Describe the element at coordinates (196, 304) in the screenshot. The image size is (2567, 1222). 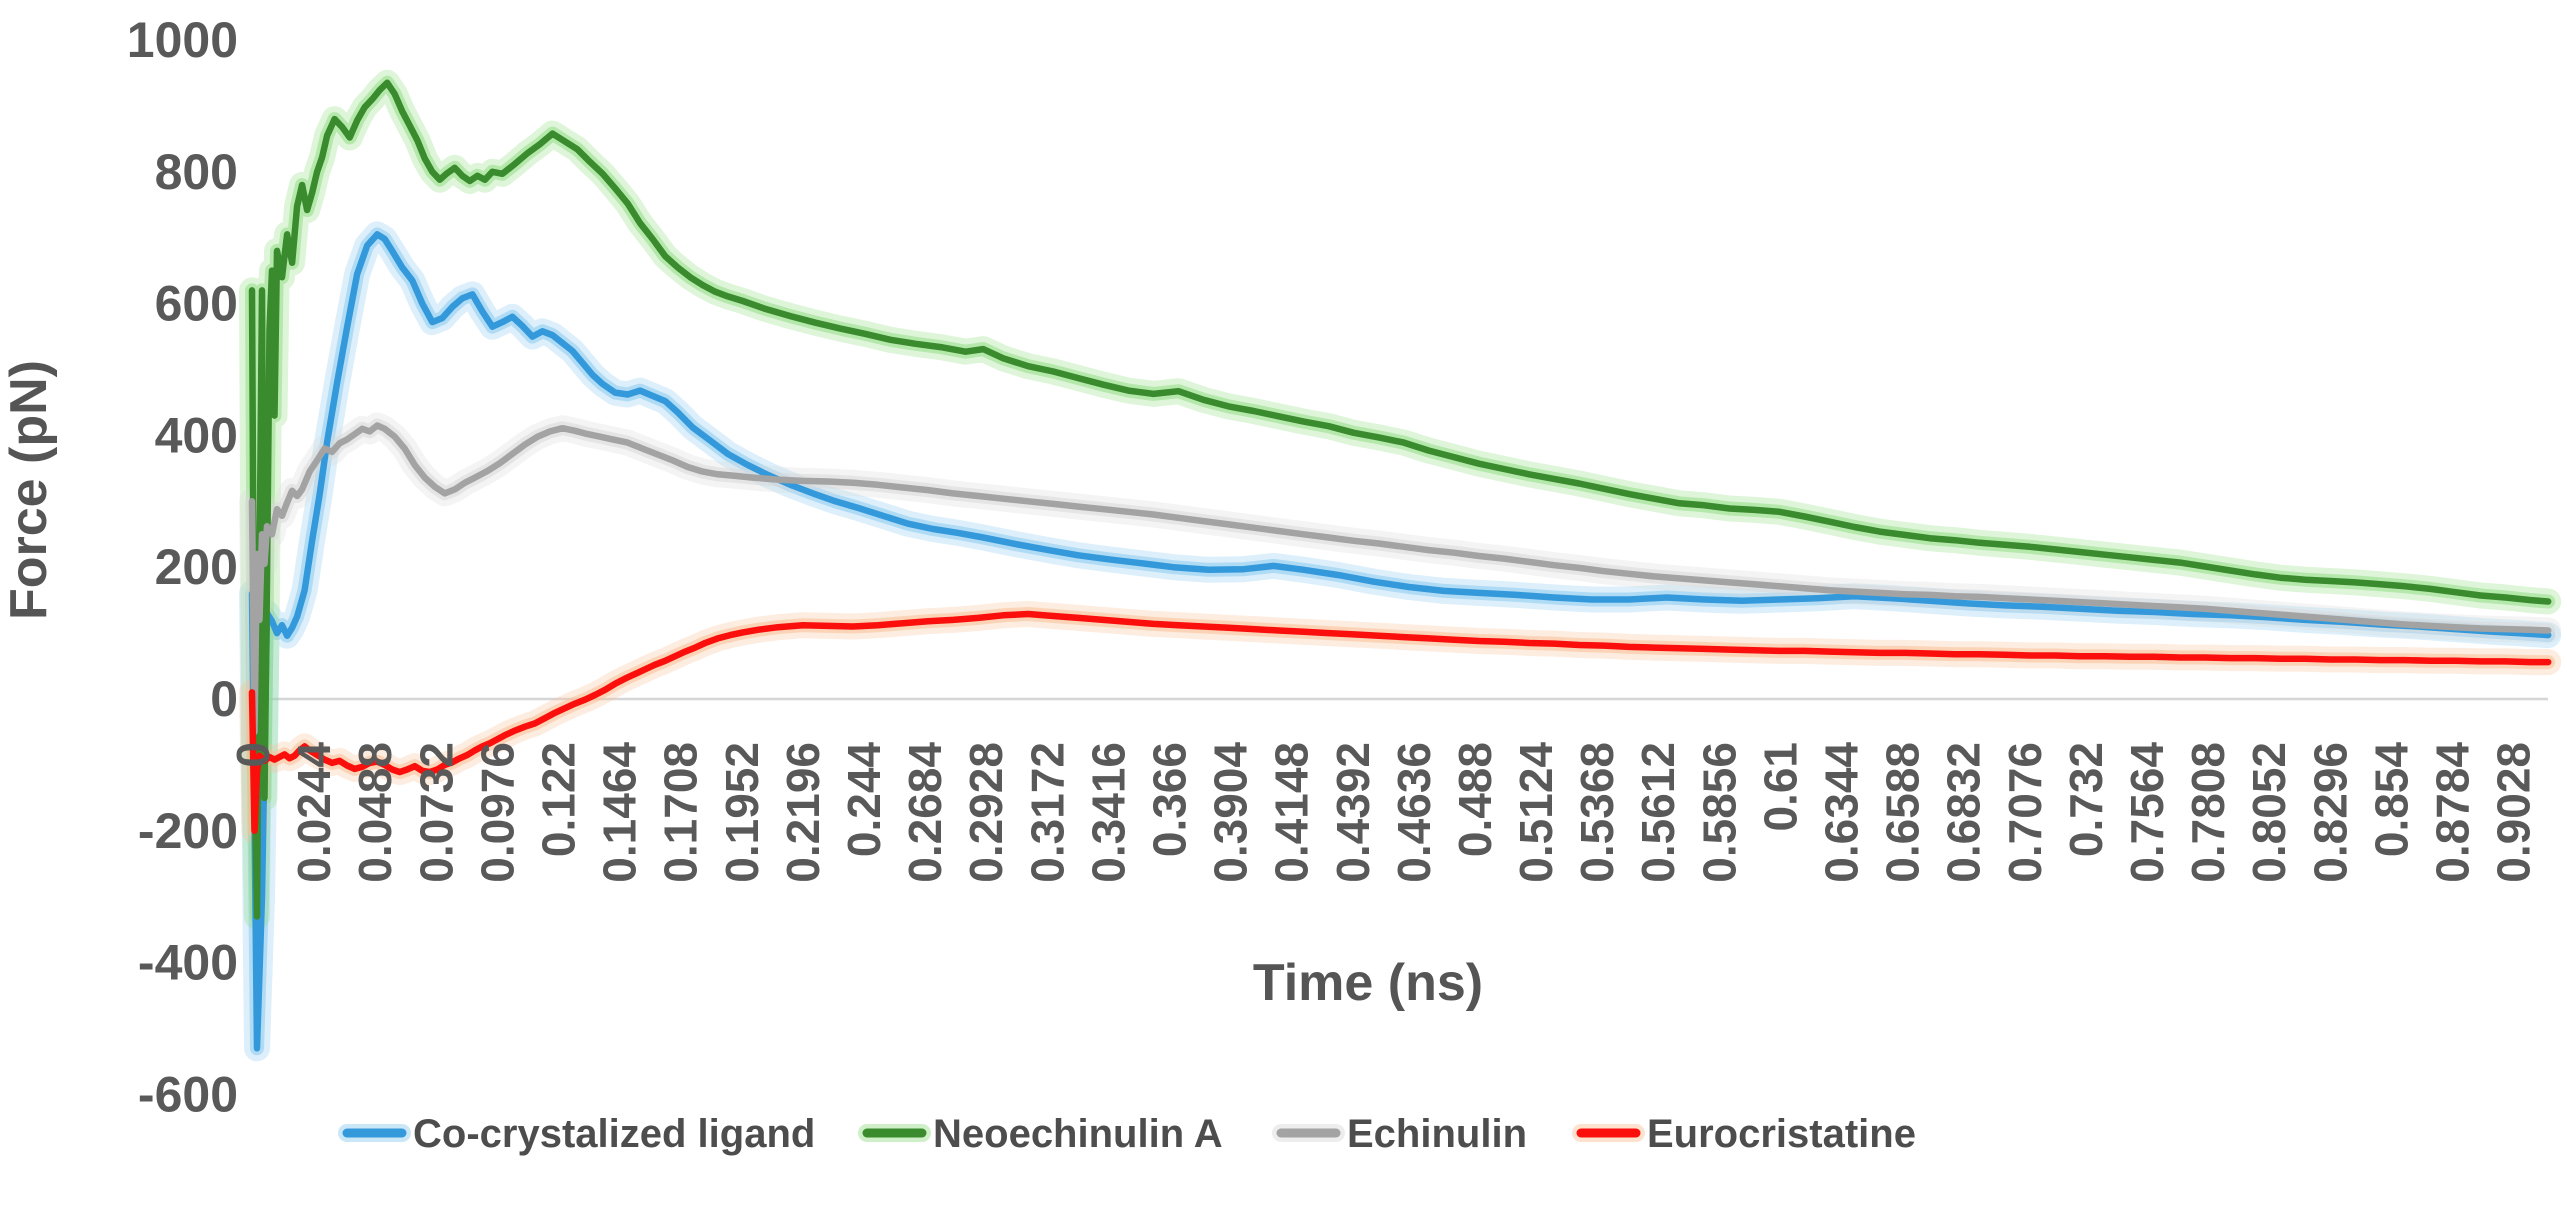
I see `y-tick-label: 600` at that location.